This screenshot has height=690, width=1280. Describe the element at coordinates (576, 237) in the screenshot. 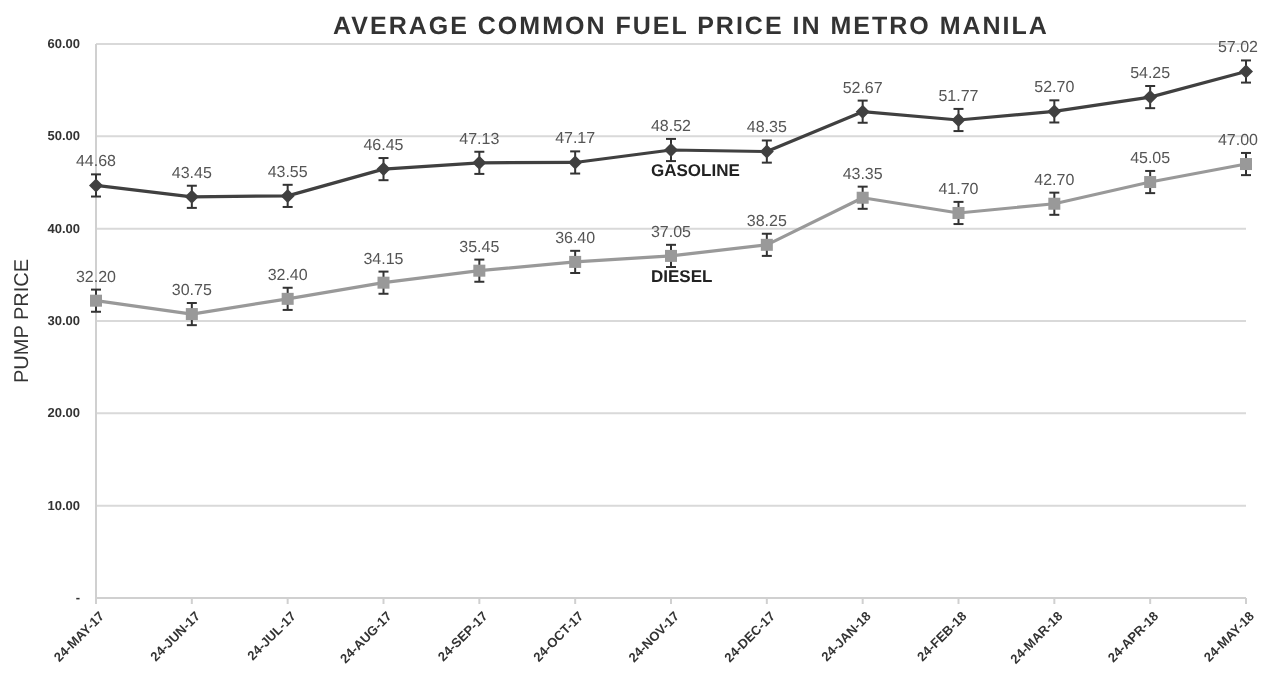

I see `data-label: 36.40` at that location.